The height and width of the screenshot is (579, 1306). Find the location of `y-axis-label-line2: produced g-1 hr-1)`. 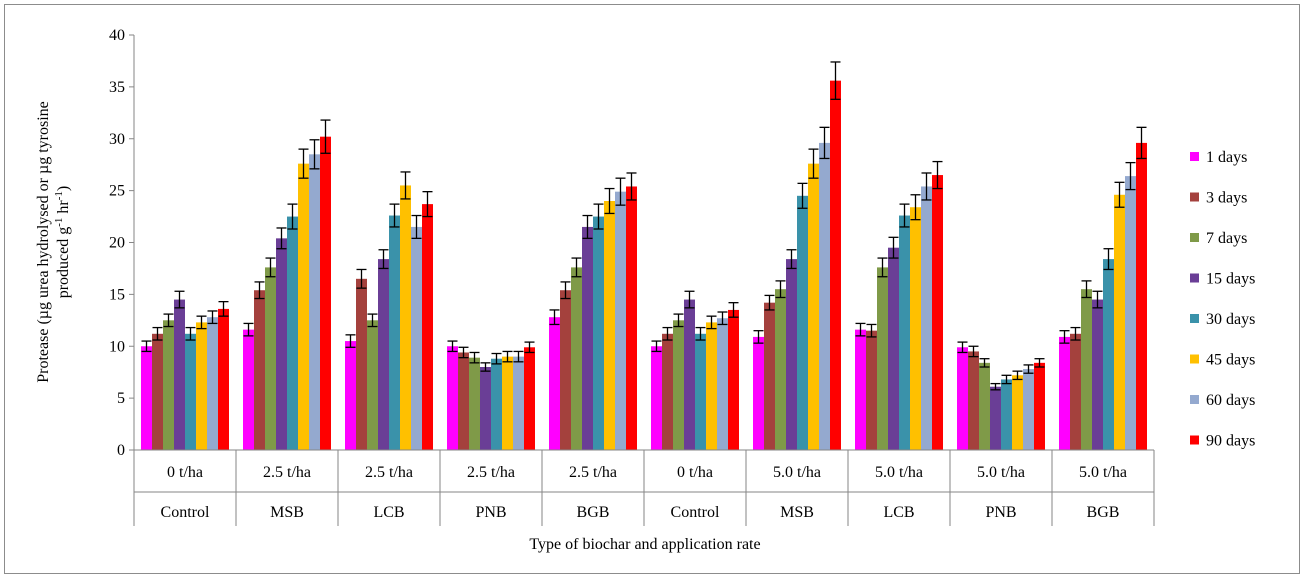

y-axis-label-line2: produced g-1 hr-1) is located at coordinates (62, 242).